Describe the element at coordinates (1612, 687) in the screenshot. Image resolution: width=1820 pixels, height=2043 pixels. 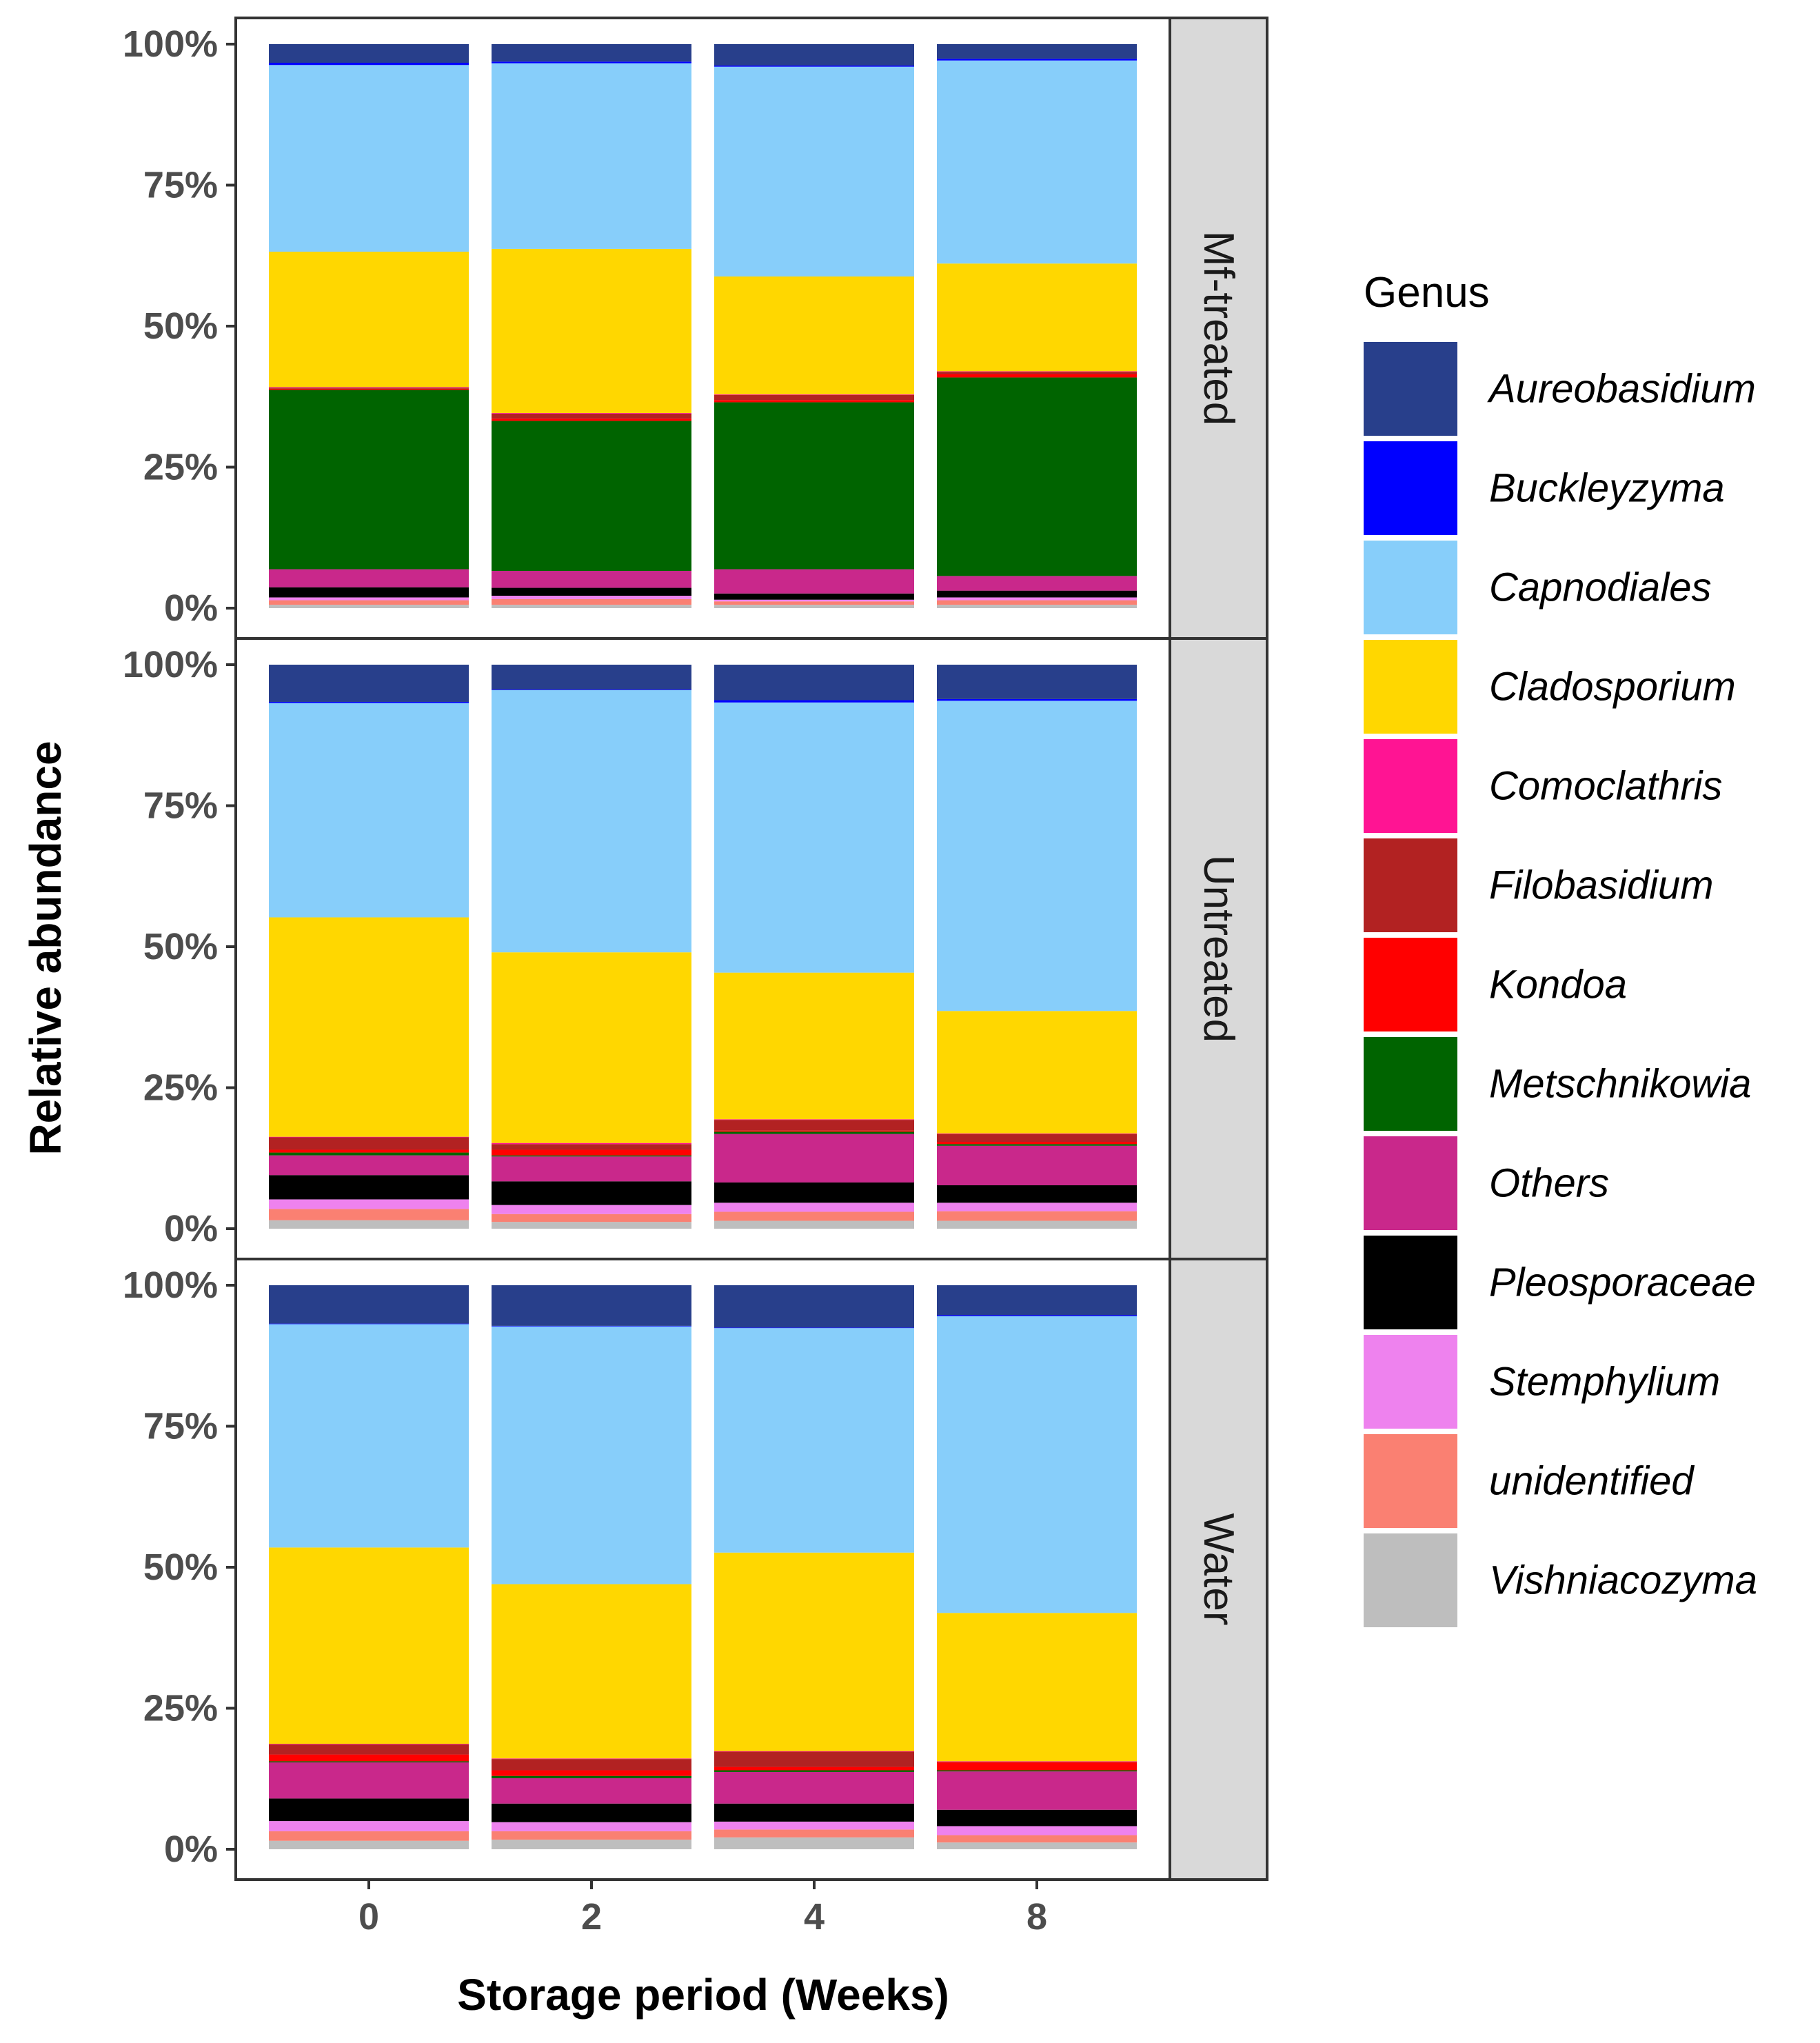
I see `legend-label: Cladosporium` at that location.